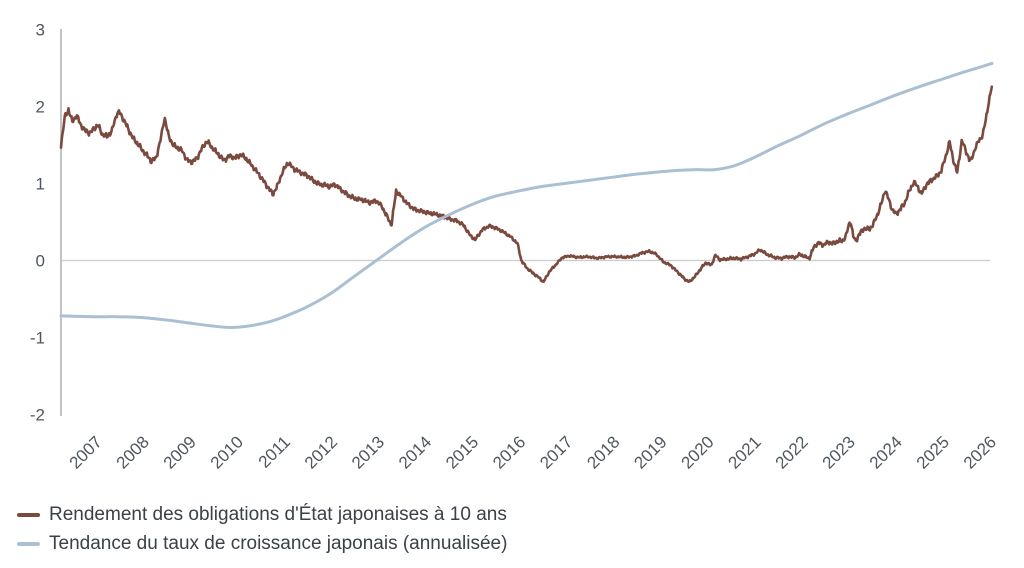 The height and width of the screenshot is (568, 1024). Describe the element at coordinates (274, 451) in the screenshot. I see `x-tick-label: 2011` at that location.